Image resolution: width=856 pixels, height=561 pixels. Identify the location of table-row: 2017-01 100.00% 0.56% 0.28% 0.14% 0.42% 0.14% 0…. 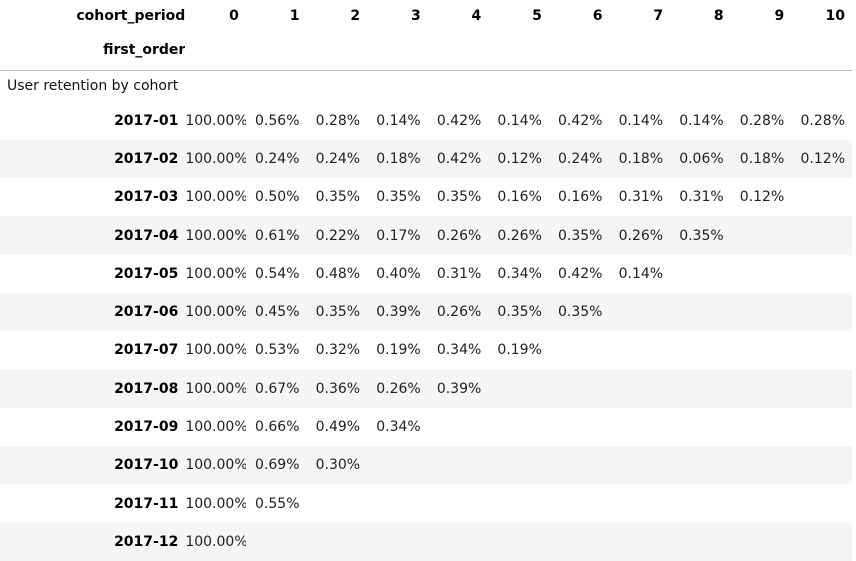
(426, 121).